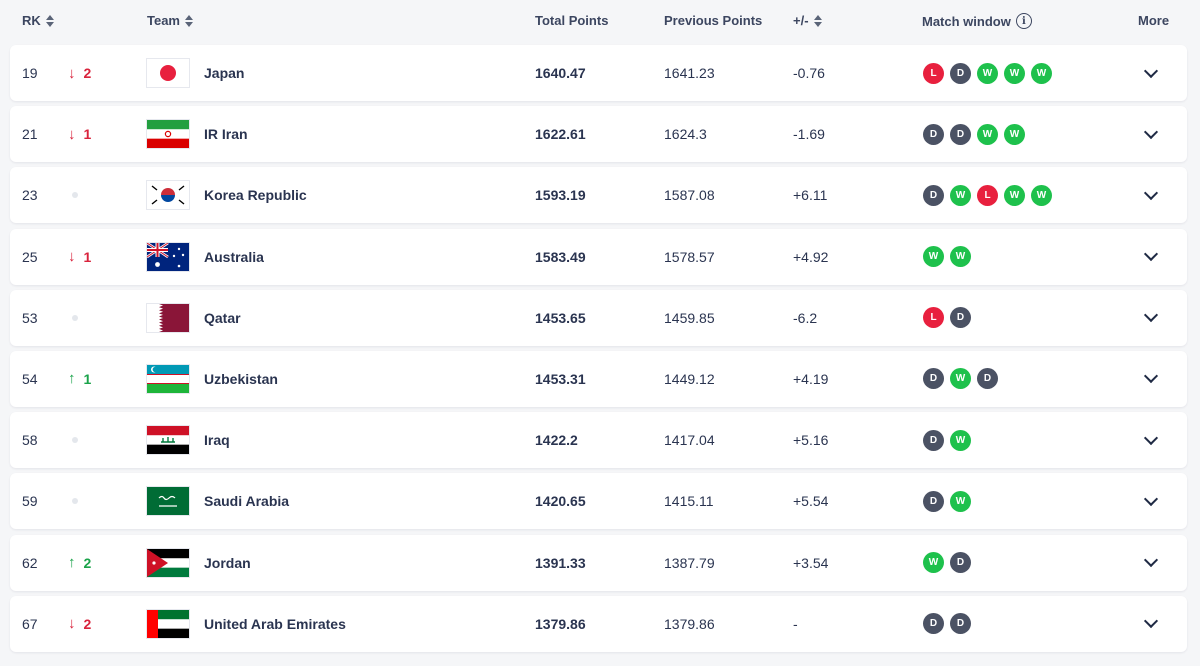  Describe the element at coordinates (224, 73) in the screenshot. I see `team-name: Japan` at that location.